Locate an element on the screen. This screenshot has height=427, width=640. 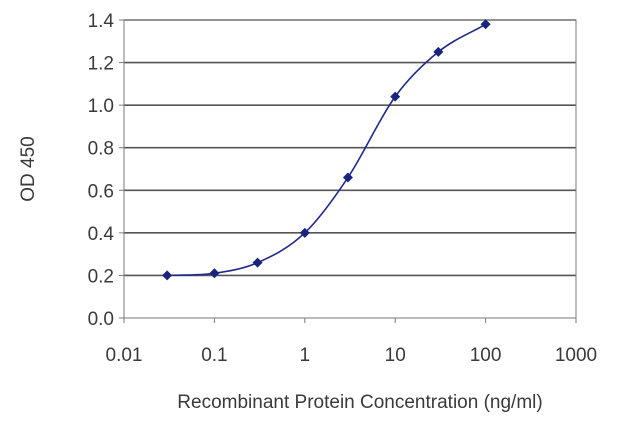
x-tick-label-5: 1000 is located at coordinates (576, 355).